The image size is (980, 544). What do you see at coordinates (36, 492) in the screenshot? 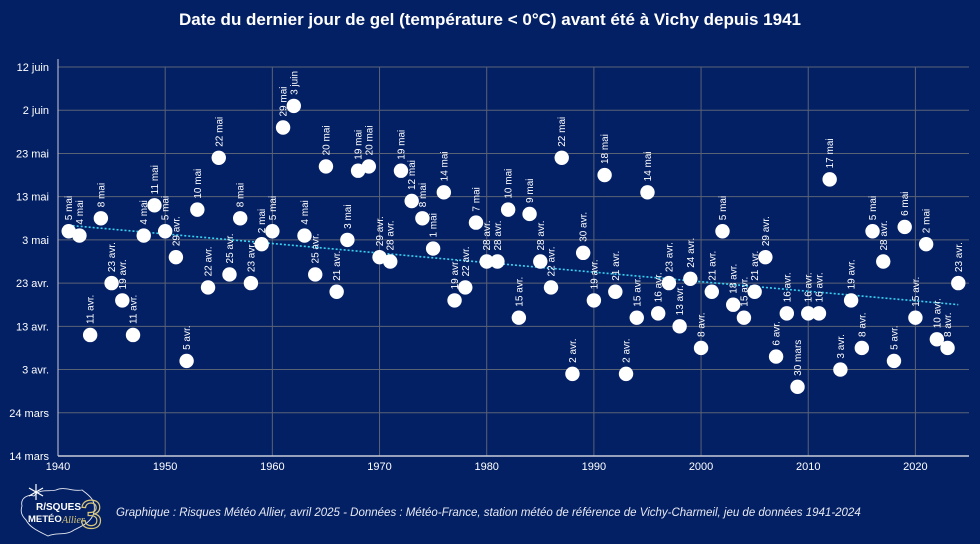
I see `snowflake-icon` at bounding box center [36, 492].